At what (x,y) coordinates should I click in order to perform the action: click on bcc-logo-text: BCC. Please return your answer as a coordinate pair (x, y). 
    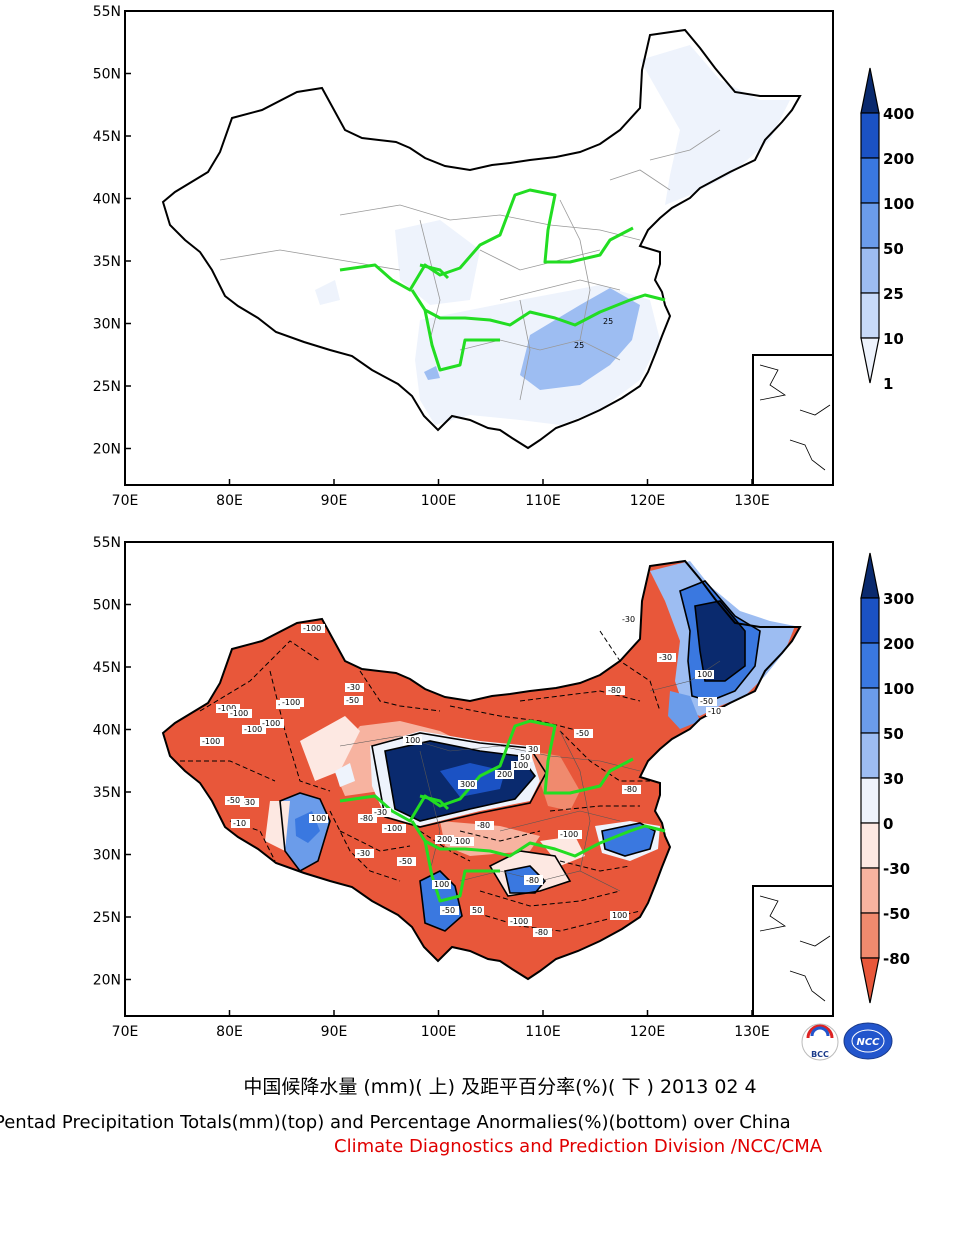
    Looking at the image, I should click on (820, 1054).